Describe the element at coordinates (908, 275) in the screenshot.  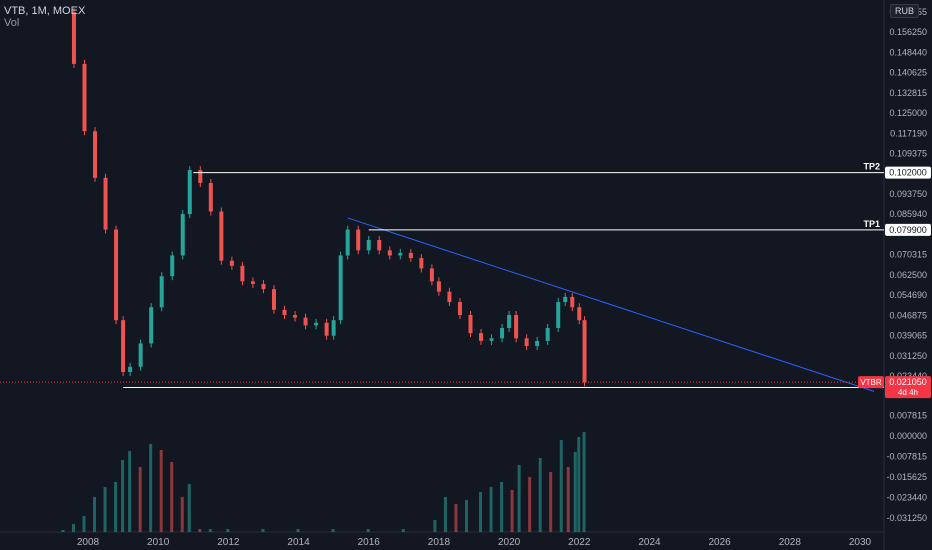
I see `price-tick-label: 0.062500` at that location.